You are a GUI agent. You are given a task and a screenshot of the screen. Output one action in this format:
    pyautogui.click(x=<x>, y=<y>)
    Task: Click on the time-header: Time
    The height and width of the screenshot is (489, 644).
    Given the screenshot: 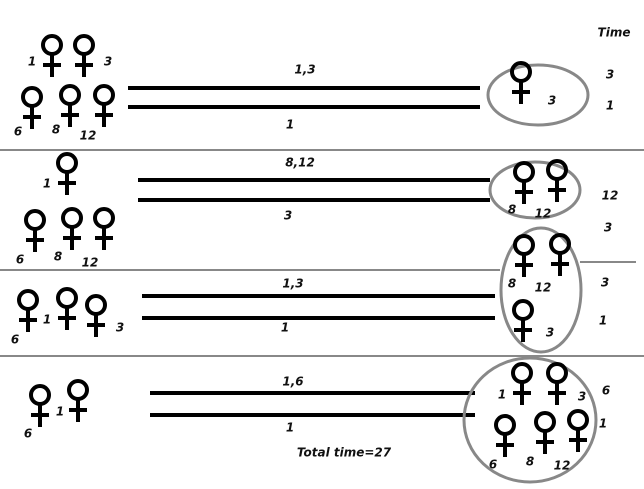 What is the action you would take?
    pyautogui.click(x=614, y=33)
    